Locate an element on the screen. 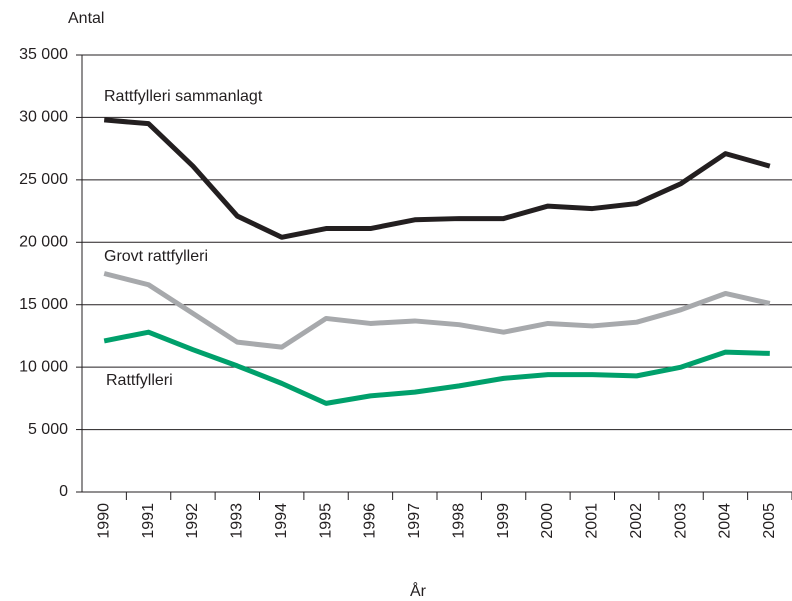  y-axis-title: Antal is located at coordinates (86, 18).